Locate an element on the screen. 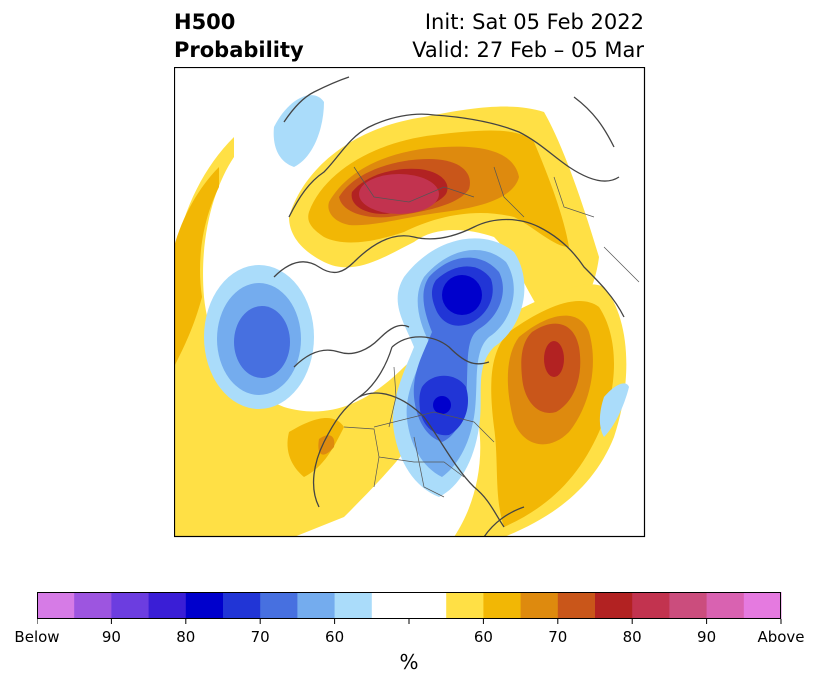  init-date: Init: Sat 05 Feb 2022 is located at coordinates (534, 22).